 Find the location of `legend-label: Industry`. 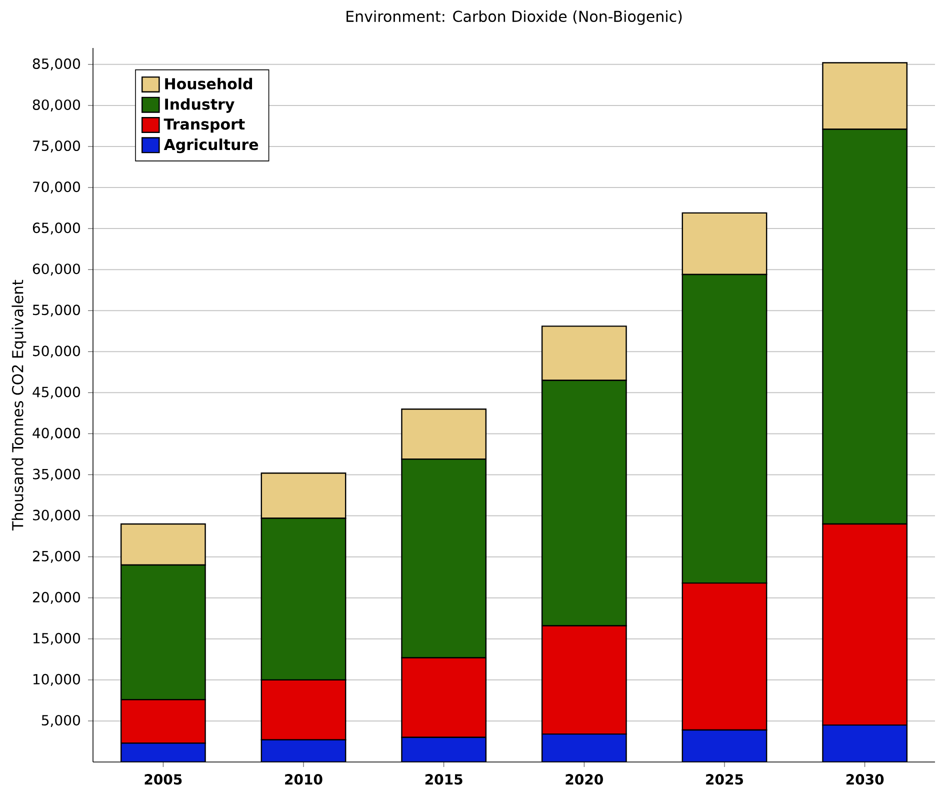

legend-label: Industry is located at coordinates (199, 105).